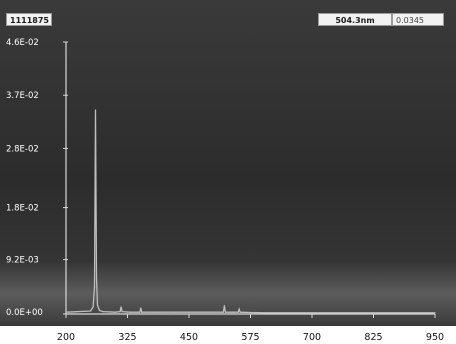 The width and height of the screenshot is (456, 344). I want to click on y-tick-label: 2.8E-02, so click(22, 149).